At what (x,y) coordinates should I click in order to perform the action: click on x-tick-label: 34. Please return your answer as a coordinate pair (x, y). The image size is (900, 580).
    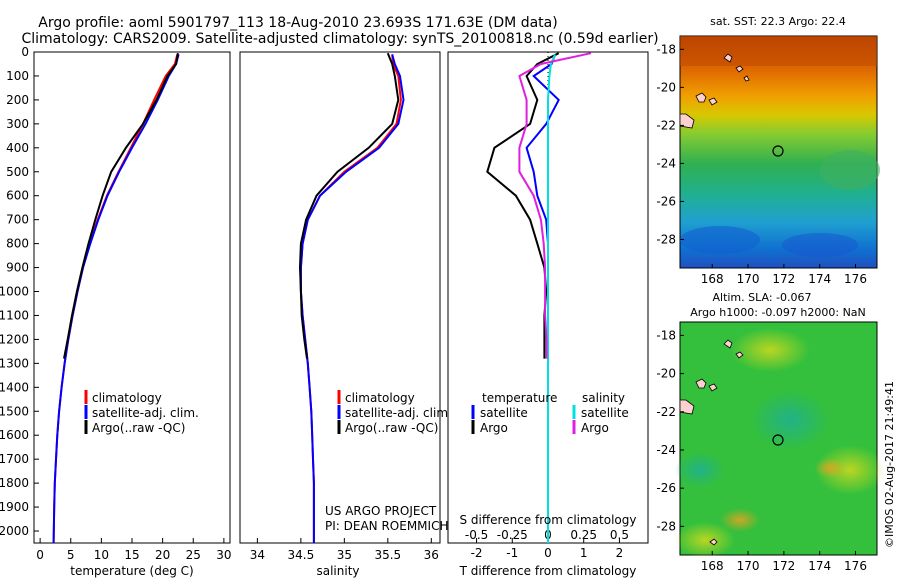
    Looking at the image, I should click on (257, 555).